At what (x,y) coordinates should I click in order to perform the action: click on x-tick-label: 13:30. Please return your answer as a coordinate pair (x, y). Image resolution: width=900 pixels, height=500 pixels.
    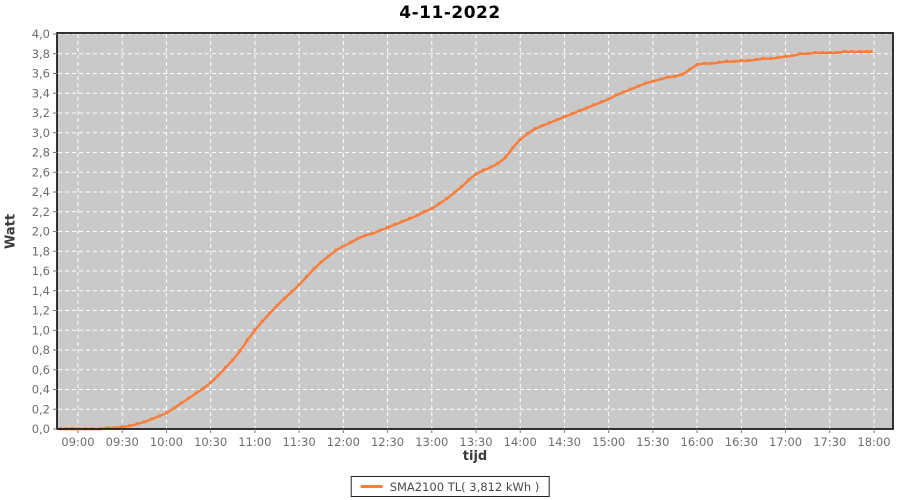
    Looking at the image, I should click on (475, 442).